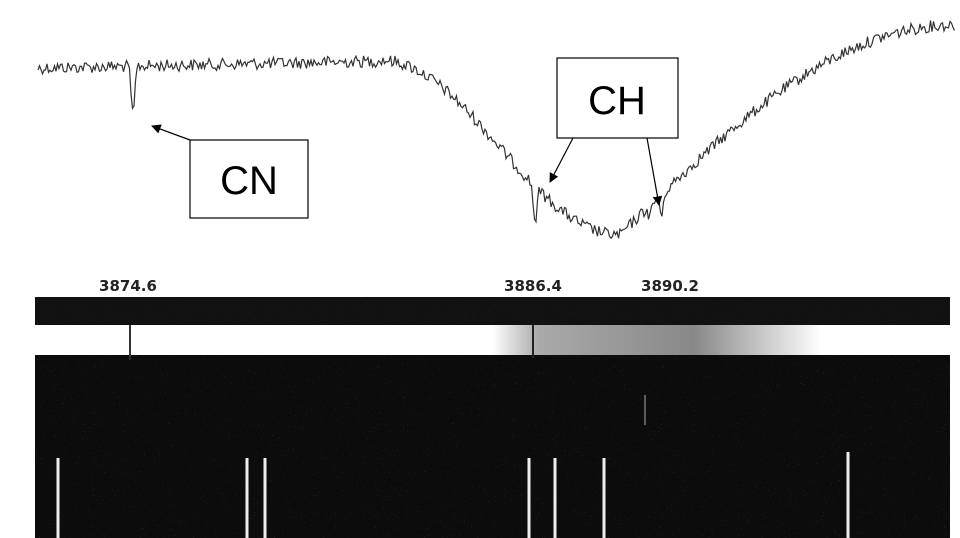 The image size is (960, 538). I want to click on wavelength-label: 3890.2, so click(670, 286).